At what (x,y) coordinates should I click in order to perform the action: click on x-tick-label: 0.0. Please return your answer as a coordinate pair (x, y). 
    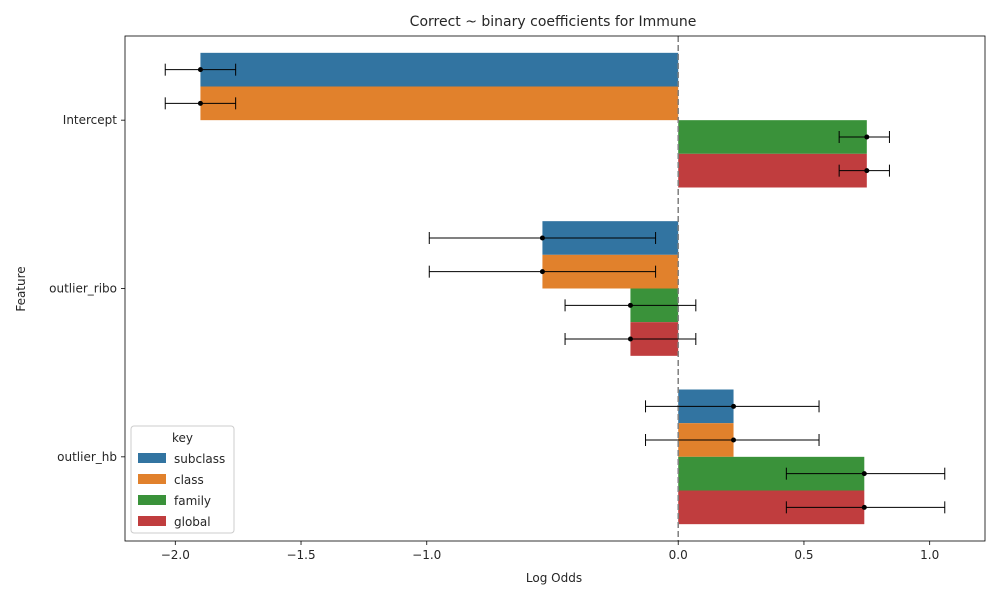
    Looking at the image, I should click on (678, 555).